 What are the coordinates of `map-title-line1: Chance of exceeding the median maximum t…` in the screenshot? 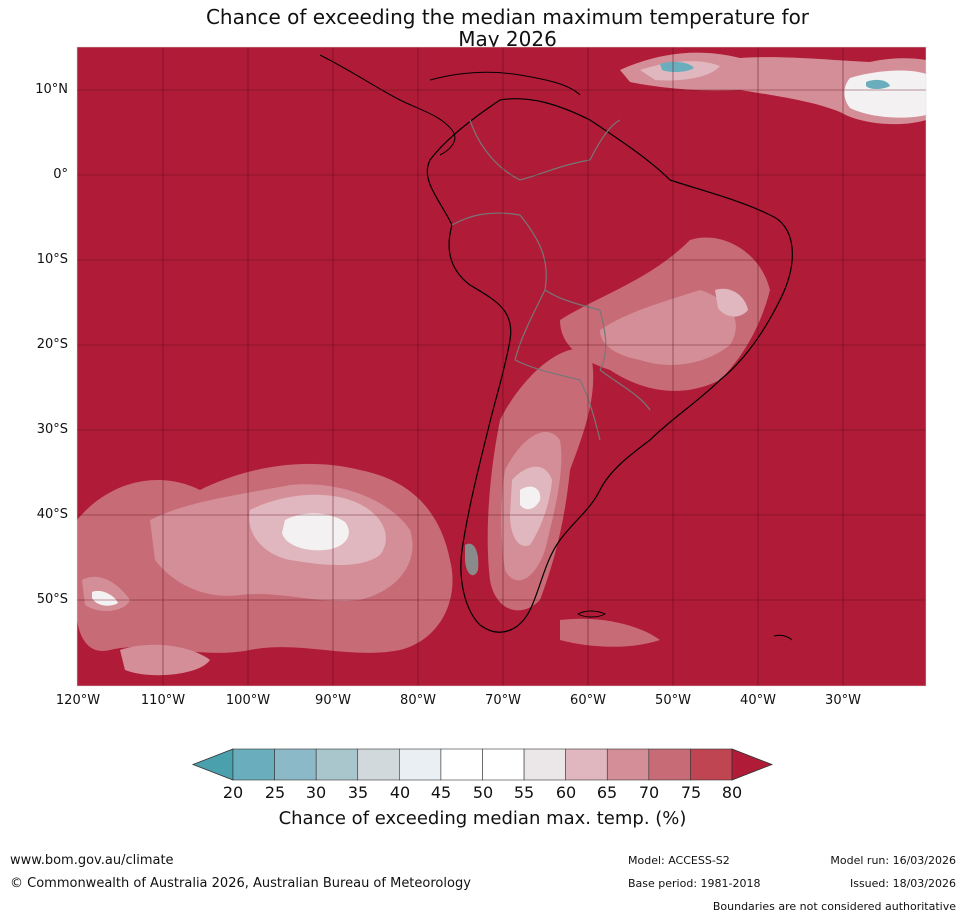 It's located at (507, 17).